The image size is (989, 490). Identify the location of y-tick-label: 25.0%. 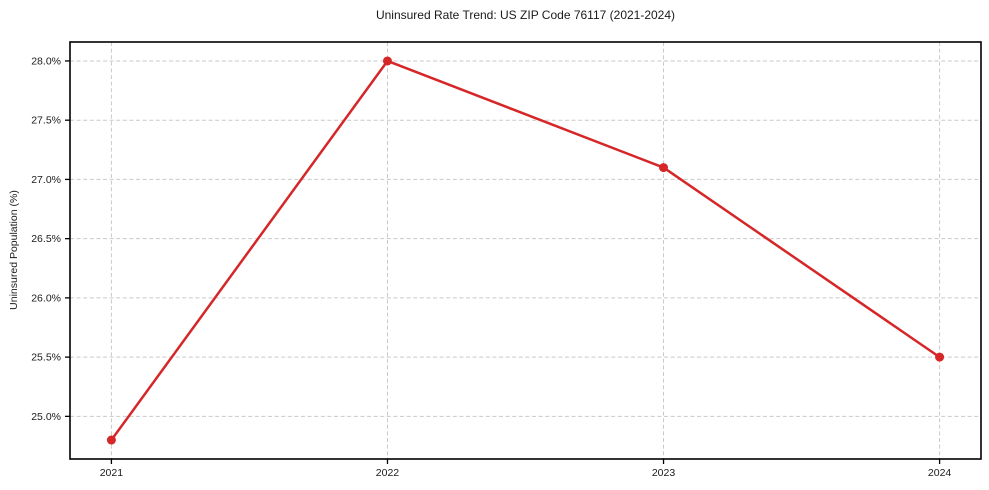
(46, 417).